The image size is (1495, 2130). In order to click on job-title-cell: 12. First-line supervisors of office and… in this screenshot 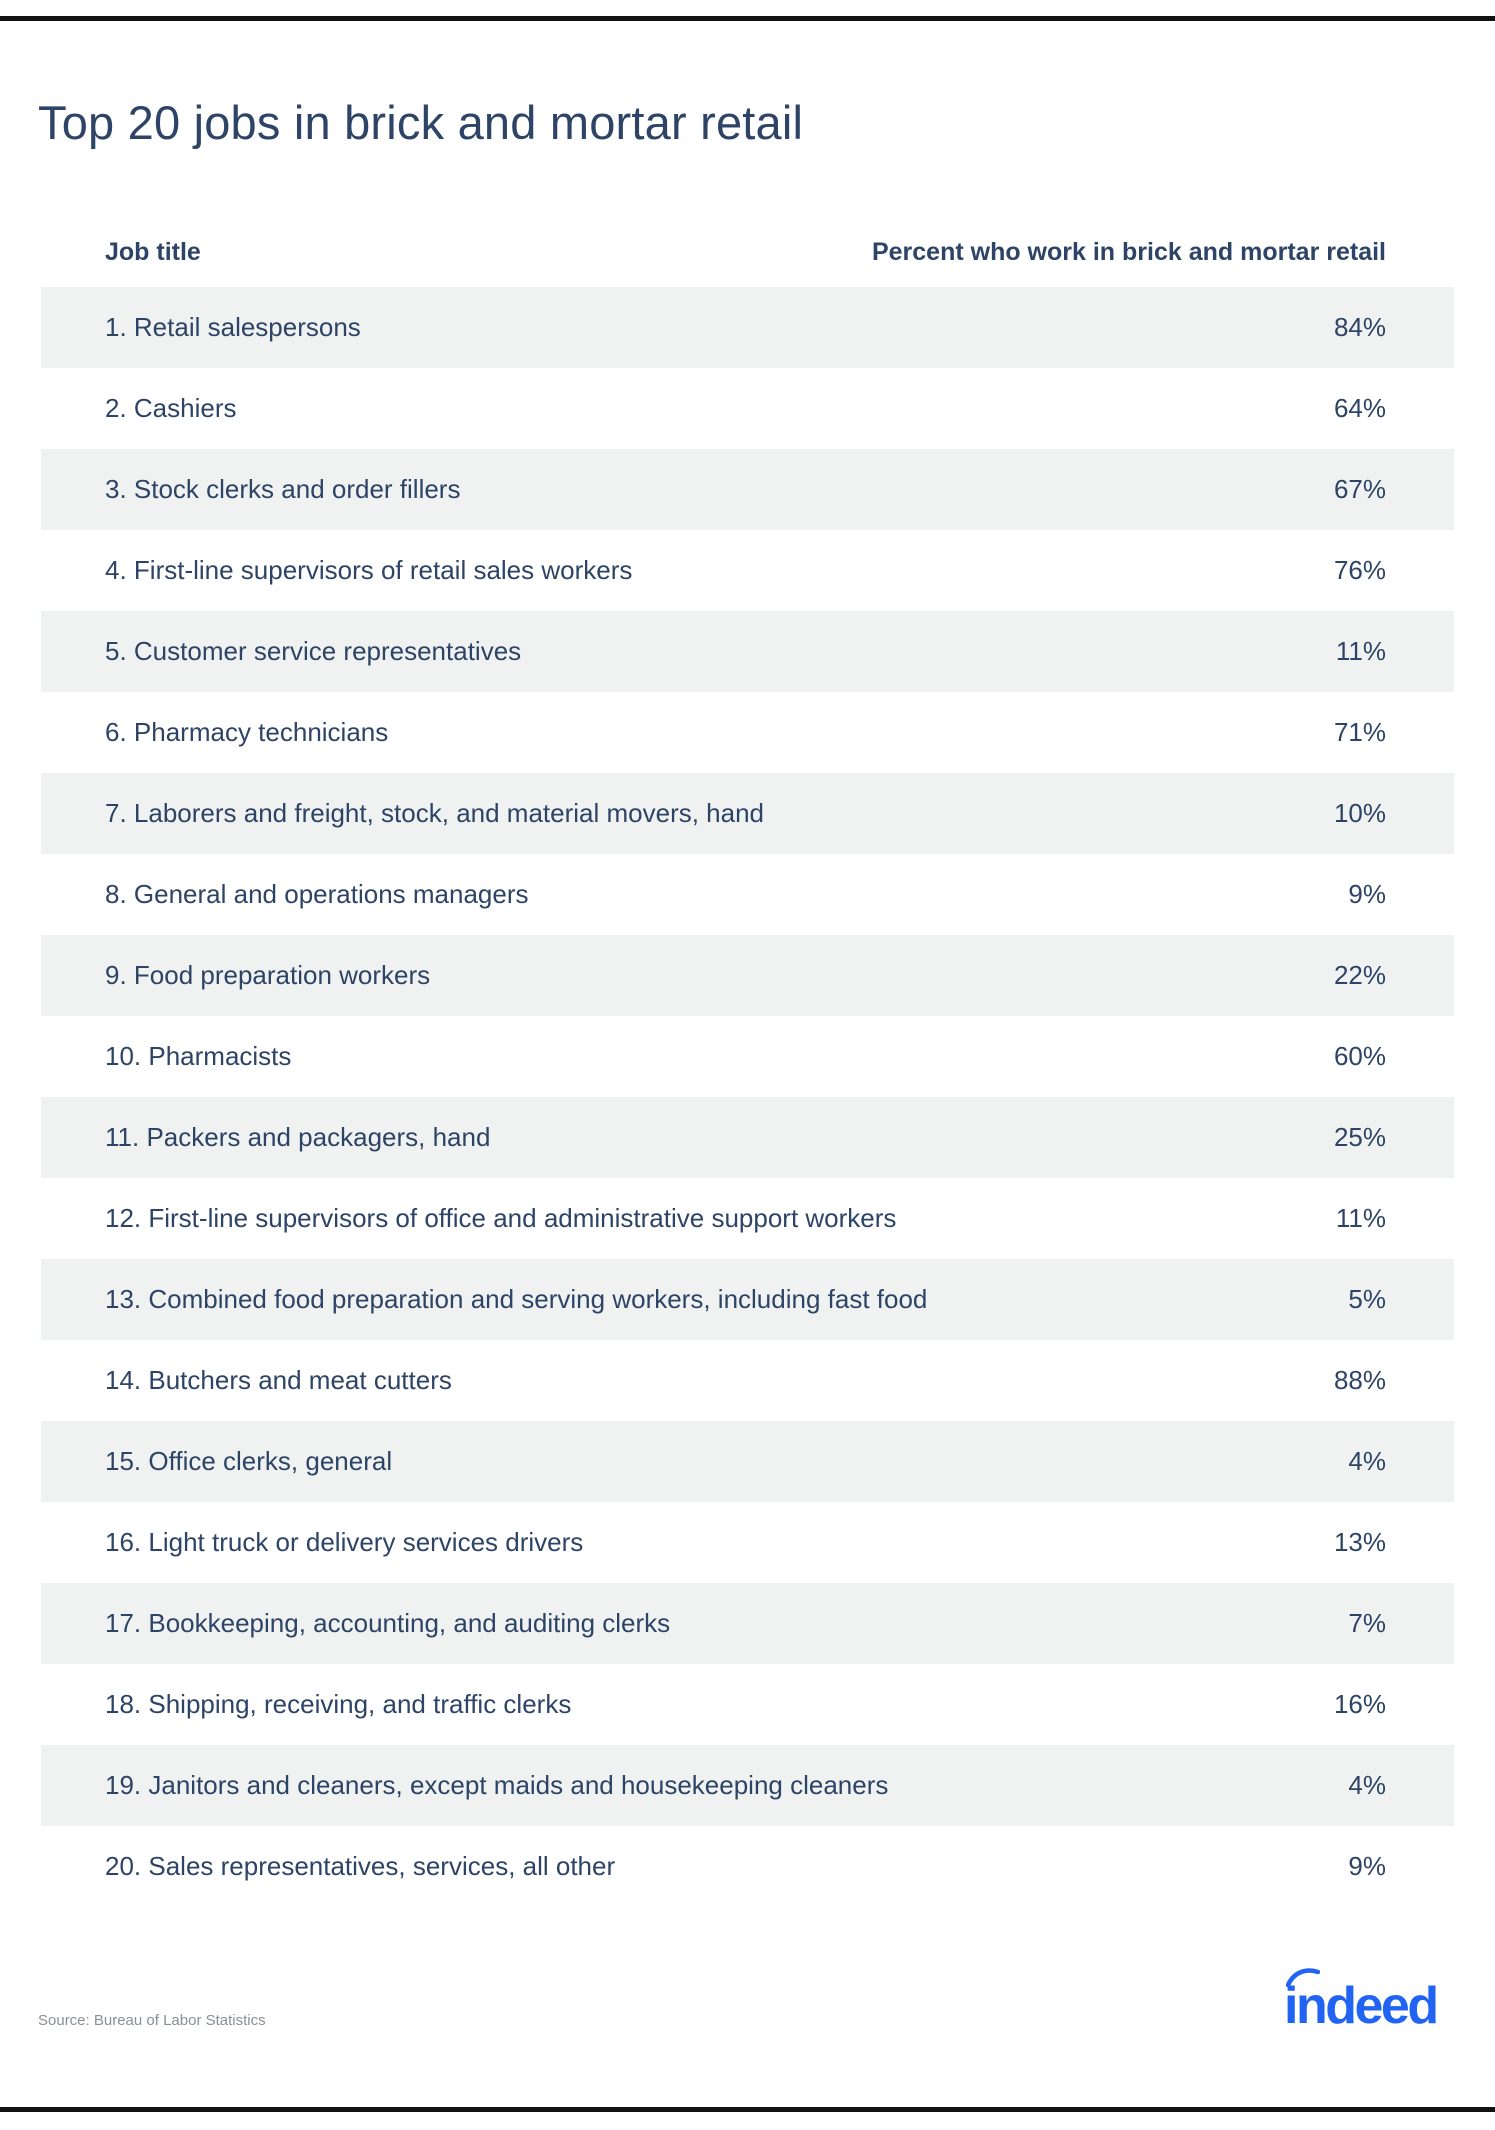, I will do `click(501, 1218)`.